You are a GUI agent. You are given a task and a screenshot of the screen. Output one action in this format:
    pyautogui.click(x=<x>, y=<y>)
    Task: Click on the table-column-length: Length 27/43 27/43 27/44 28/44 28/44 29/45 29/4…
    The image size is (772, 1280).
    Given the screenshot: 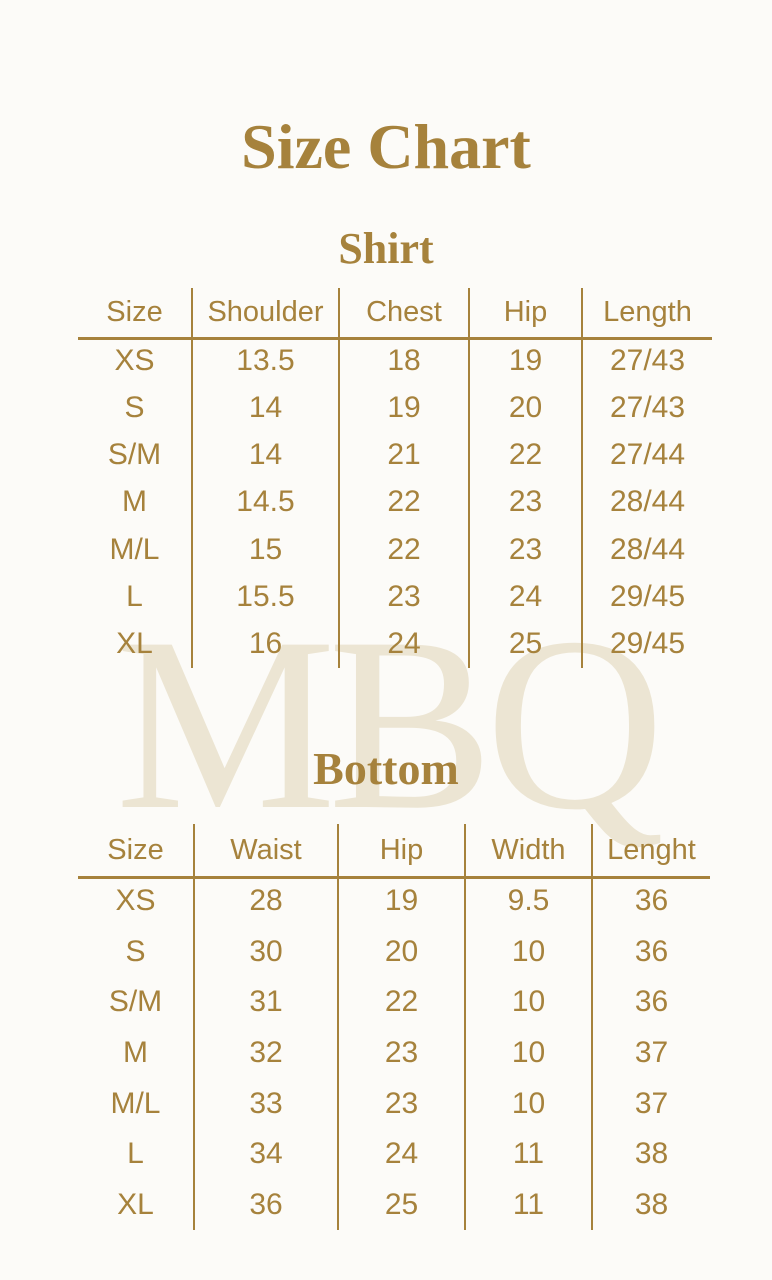 What is the action you would take?
    pyautogui.click(x=646, y=478)
    